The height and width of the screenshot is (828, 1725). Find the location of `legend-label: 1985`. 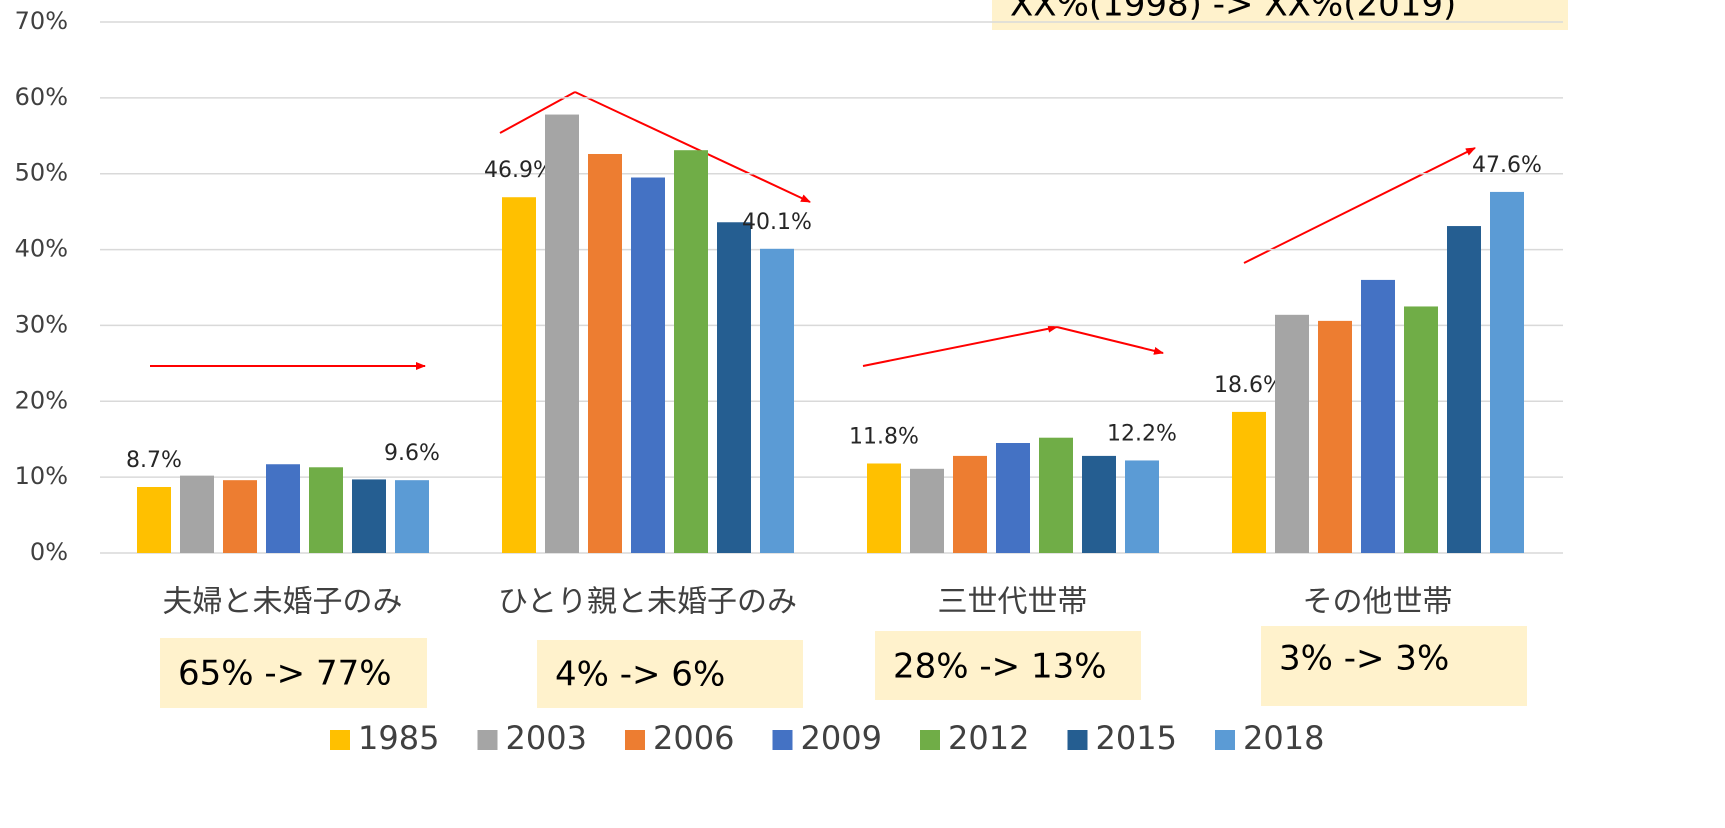

legend-label: 1985 is located at coordinates (398, 738).